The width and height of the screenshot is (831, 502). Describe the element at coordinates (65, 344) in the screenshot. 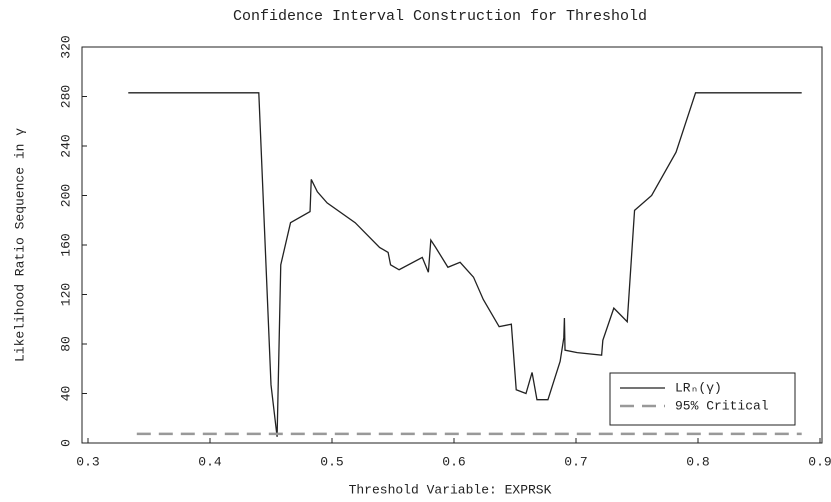

I see `y-tick-label: 80` at that location.